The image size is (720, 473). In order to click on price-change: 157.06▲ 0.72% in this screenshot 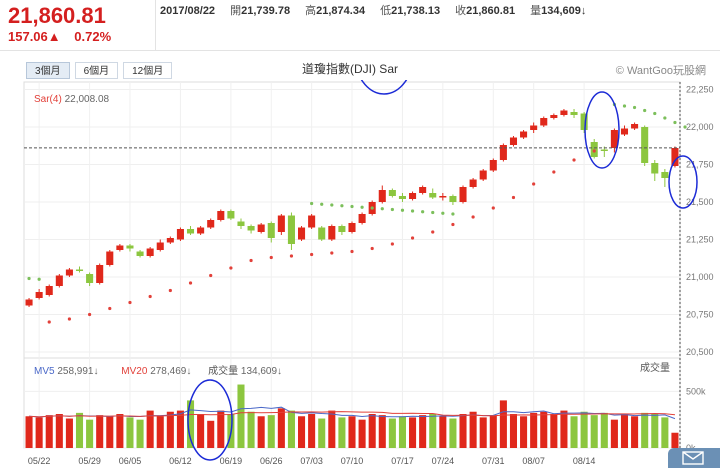, I will do `click(80, 37)`.